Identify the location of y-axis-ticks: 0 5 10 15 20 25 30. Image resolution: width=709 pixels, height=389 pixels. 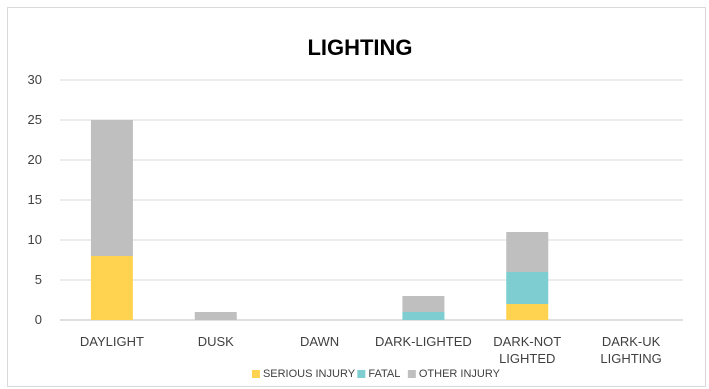
(35, 199).